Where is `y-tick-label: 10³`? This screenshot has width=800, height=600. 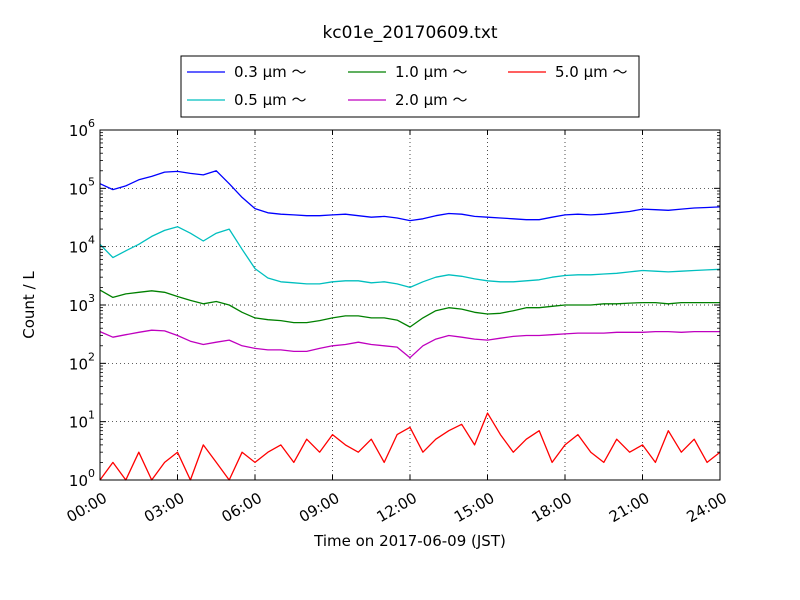
y-tick-label: 10³ is located at coordinates (82, 303).